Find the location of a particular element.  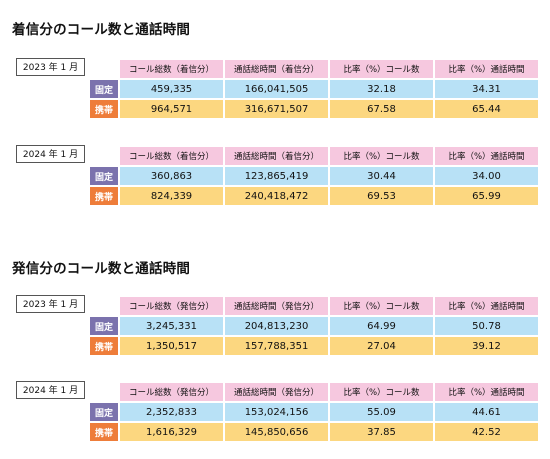

table-row-fixed: 固定 360,863 123,865,419 30.44 34.00 is located at coordinates (314, 176).